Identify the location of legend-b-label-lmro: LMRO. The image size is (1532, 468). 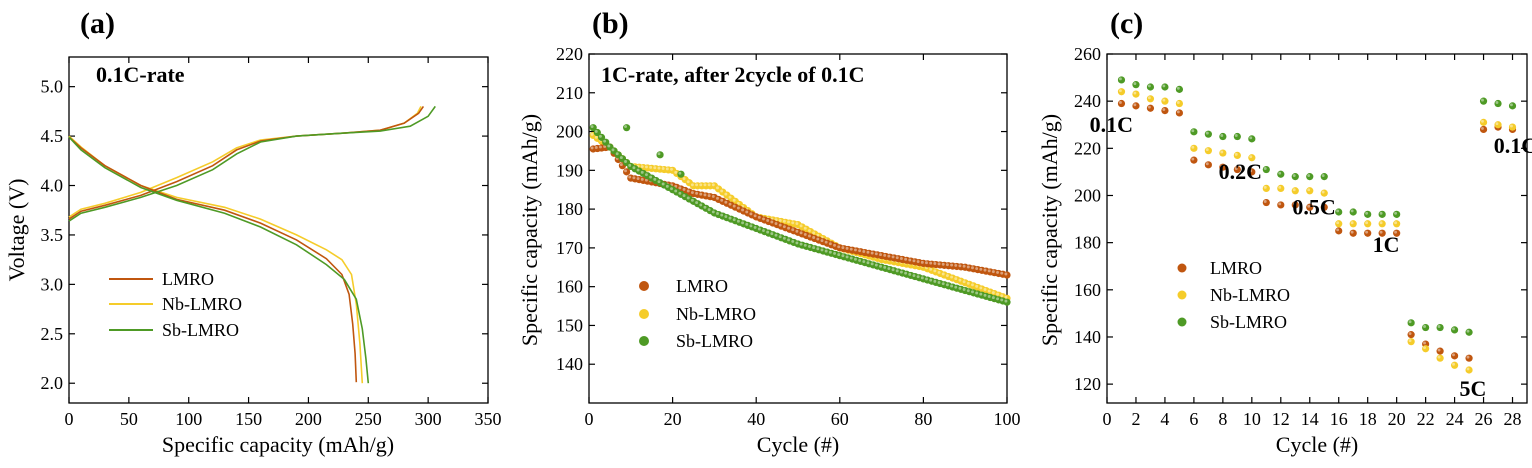
(702, 286).